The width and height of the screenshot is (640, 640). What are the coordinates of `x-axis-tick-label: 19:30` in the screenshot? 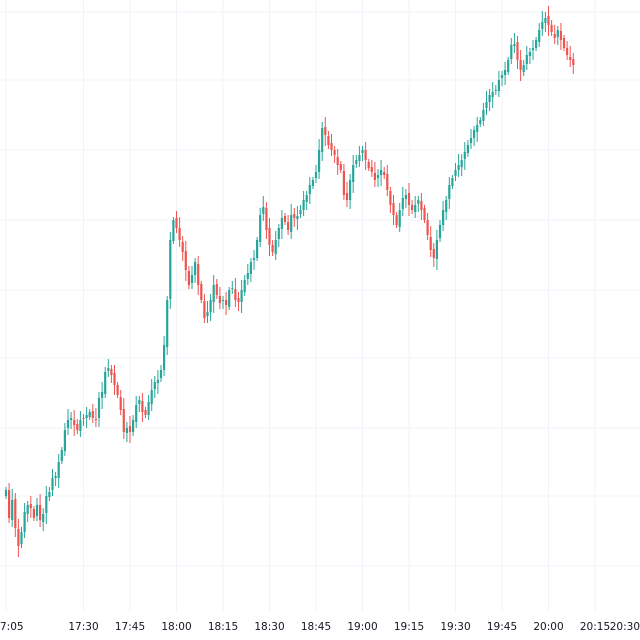 It's located at (455, 627).